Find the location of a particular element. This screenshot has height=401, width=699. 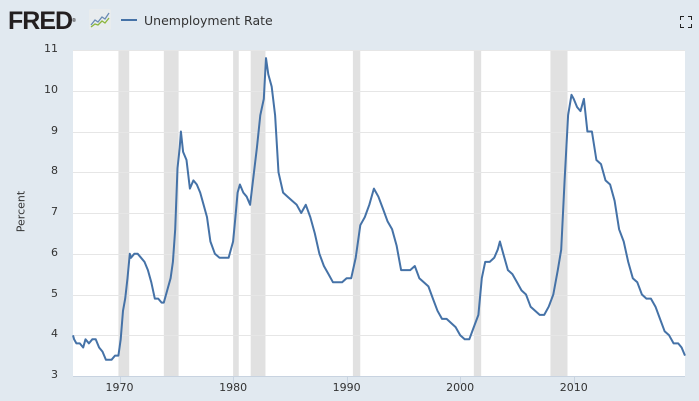

y-tick-label: 5 is located at coordinates (54, 293).